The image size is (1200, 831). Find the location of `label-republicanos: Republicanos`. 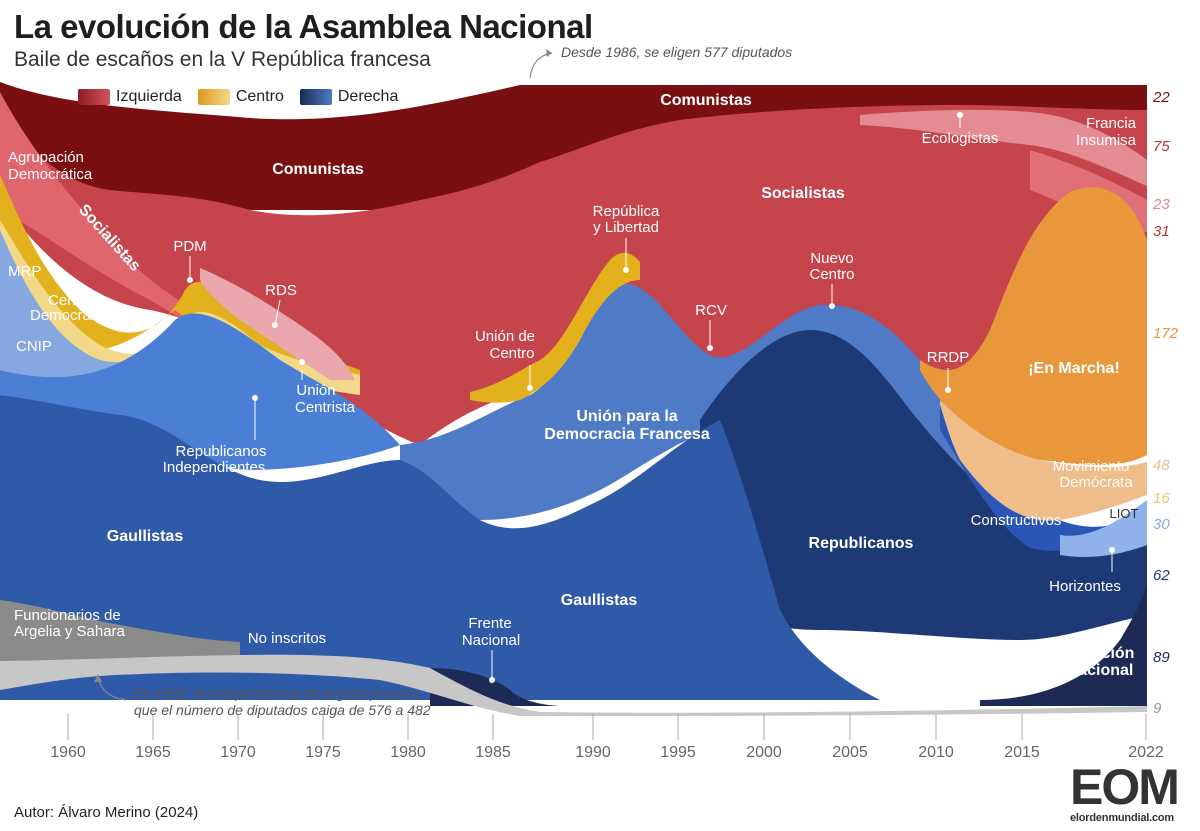

label-republicanos: Republicanos is located at coordinates (861, 543).